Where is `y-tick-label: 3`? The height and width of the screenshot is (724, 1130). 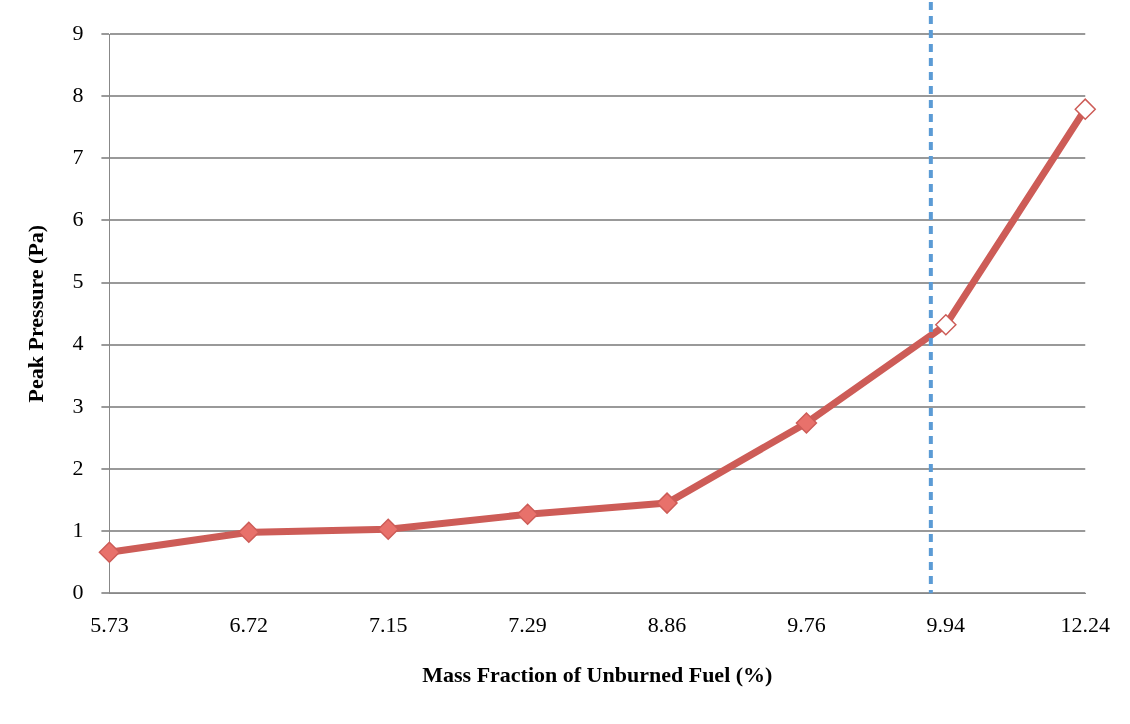 y-tick-label: 3 is located at coordinates (78, 405).